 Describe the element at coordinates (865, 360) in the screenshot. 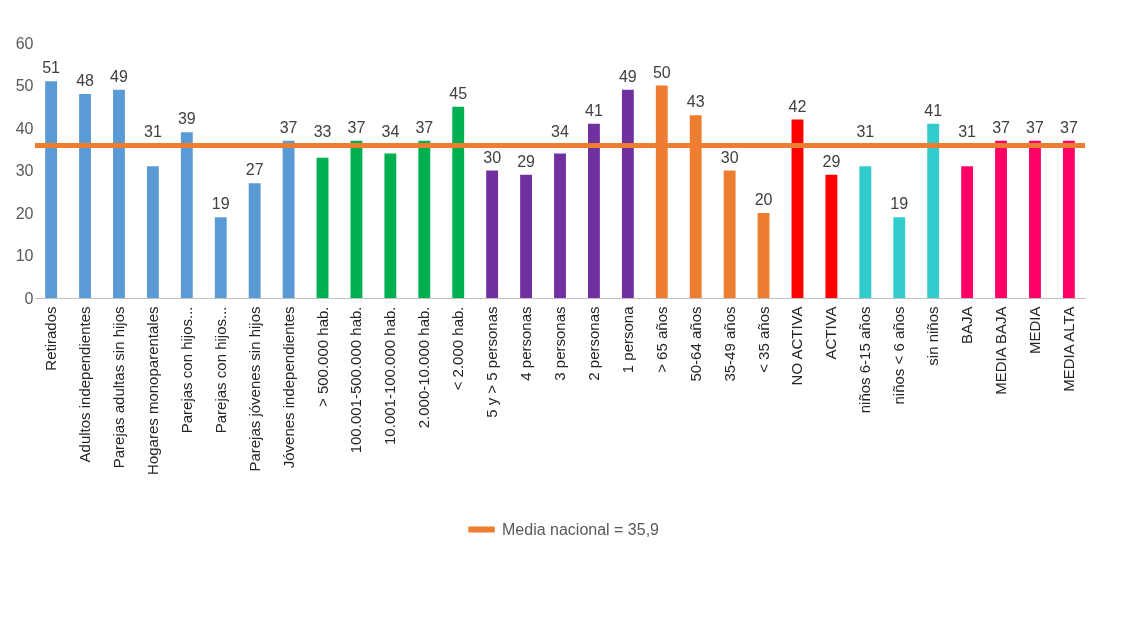

I see `x-tick-label: niños 6-15 años` at that location.